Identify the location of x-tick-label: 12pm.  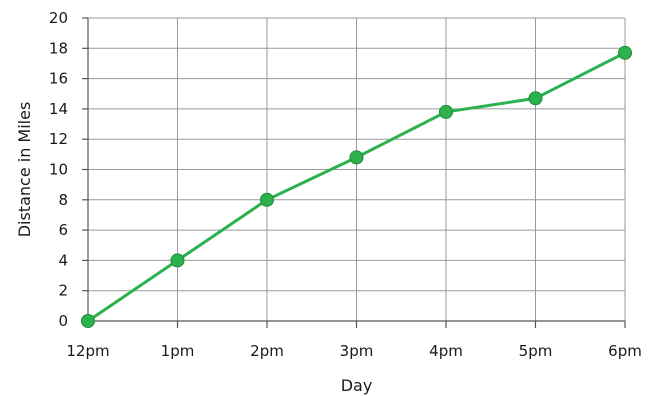
(87, 351).